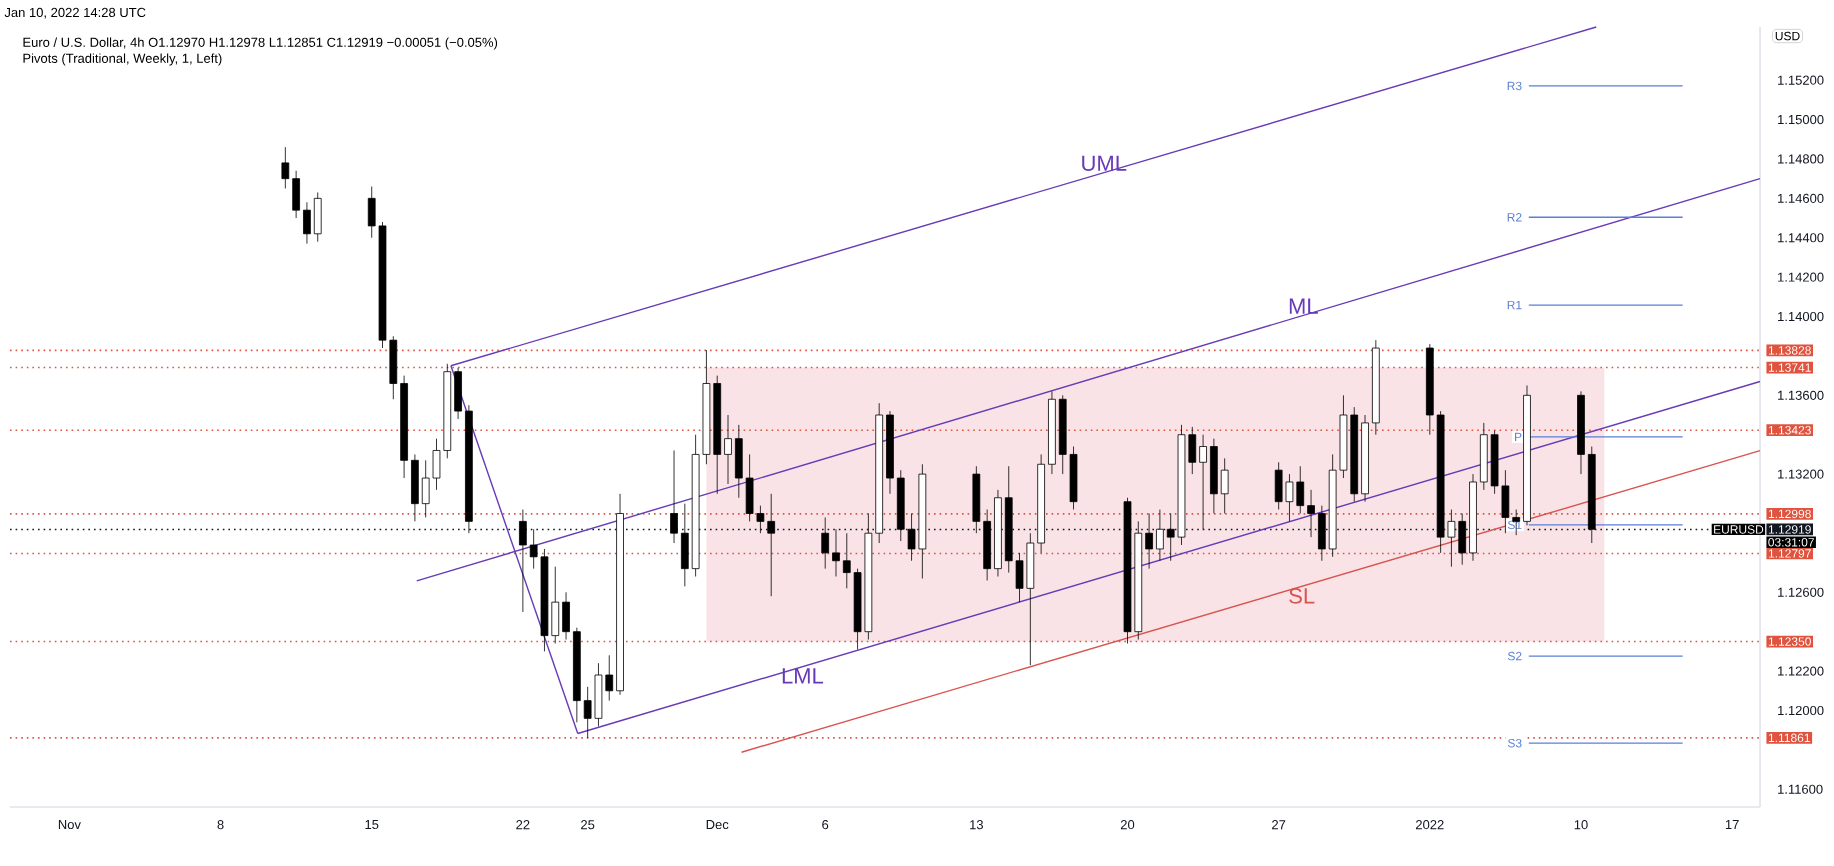 The image size is (1834, 866). What do you see at coordinates (1789, 738) in the screenshot?
I see `ref-line-label: 1.11861` at bounding box center [1789, 738].